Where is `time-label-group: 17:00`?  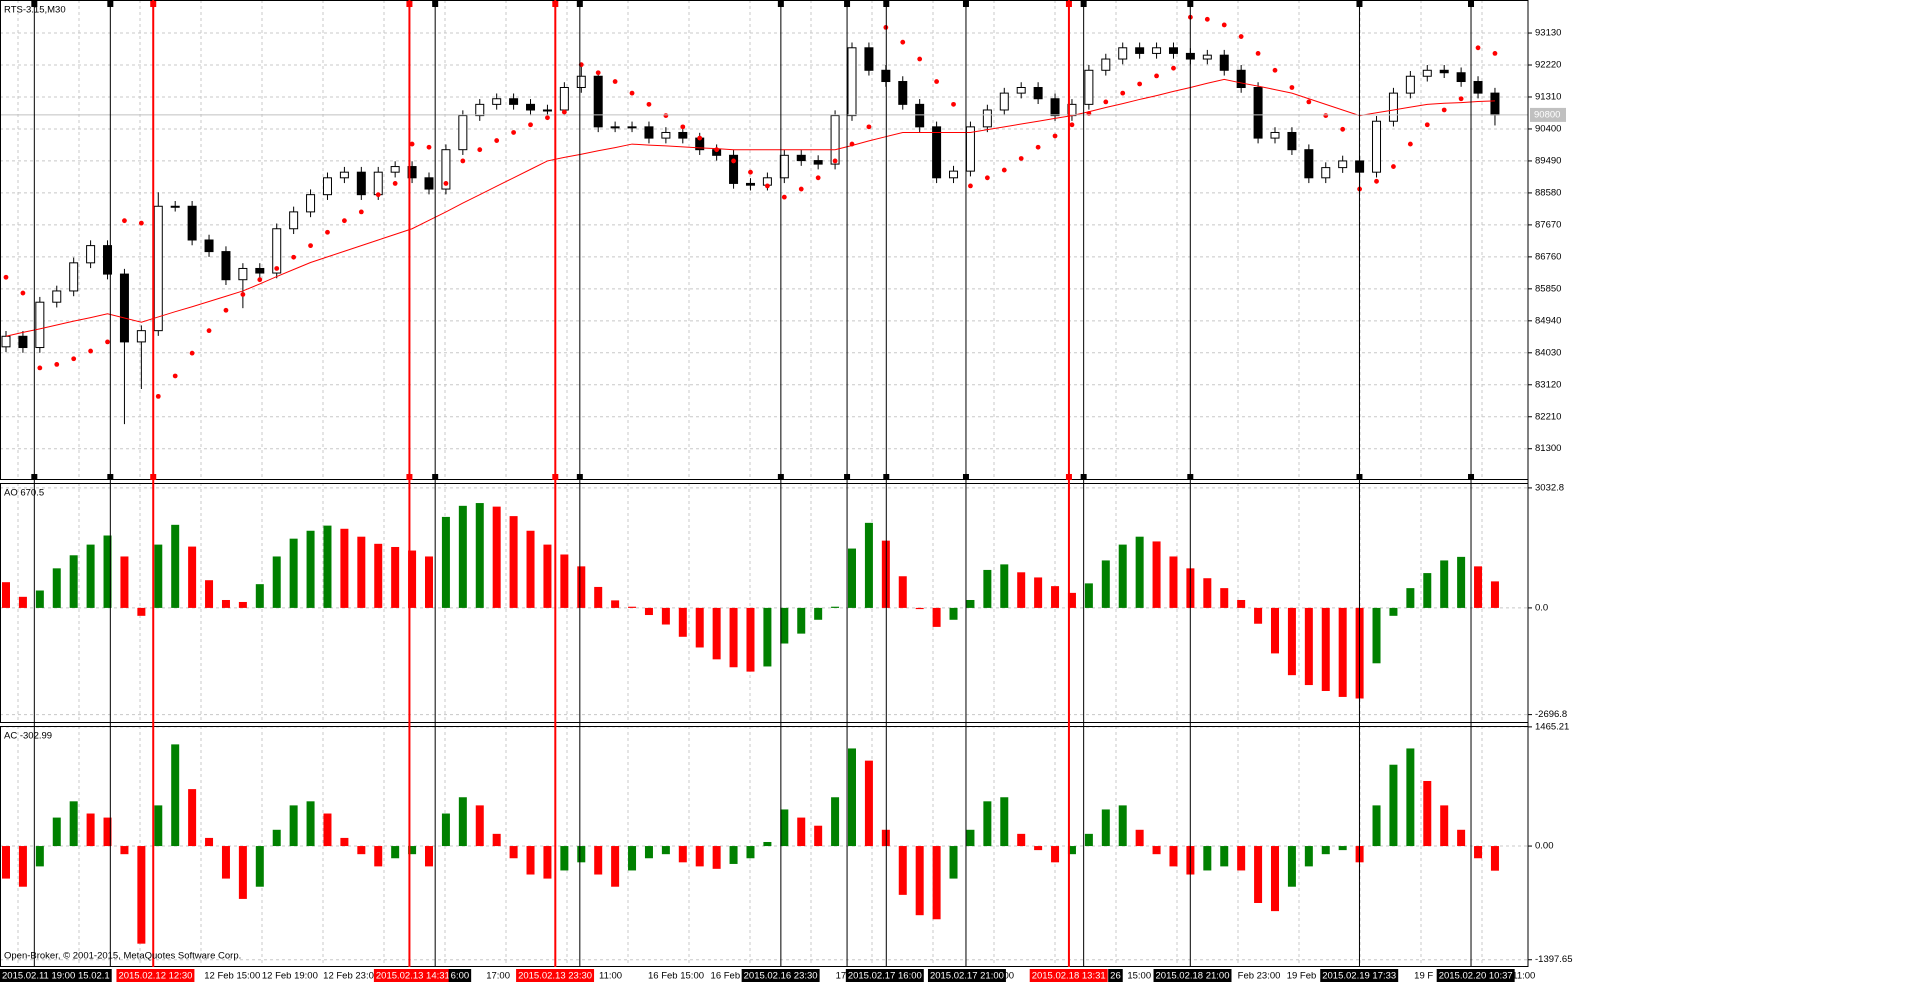
time-label-group: 17:00 is located at coordinates (498, 976).